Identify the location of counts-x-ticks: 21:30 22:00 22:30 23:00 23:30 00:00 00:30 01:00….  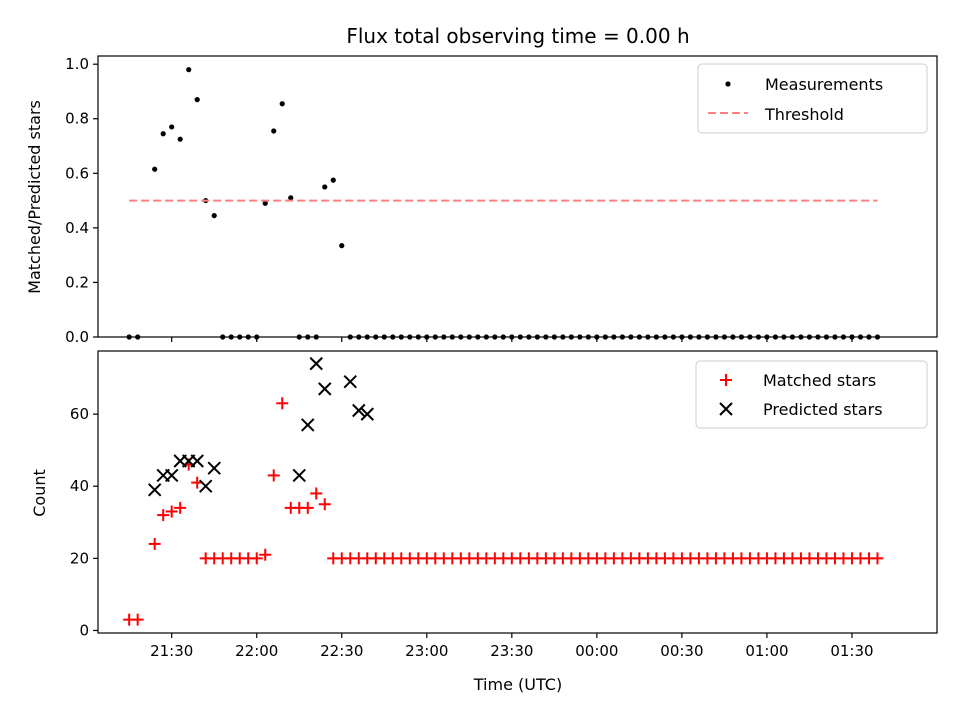
(512, 646).